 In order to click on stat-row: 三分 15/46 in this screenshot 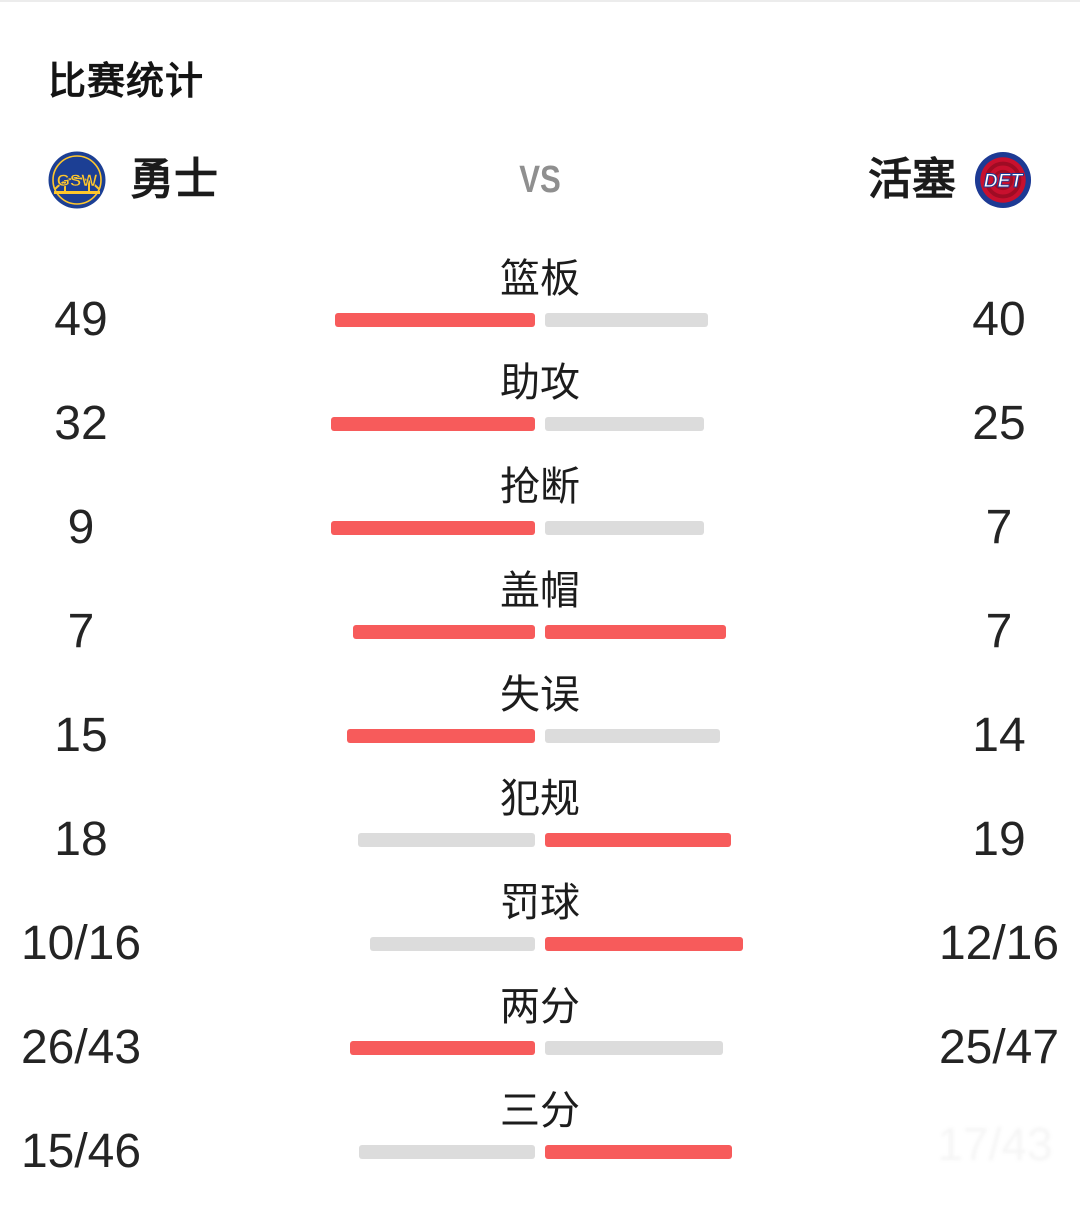, I will do `click(540, 1127)`.